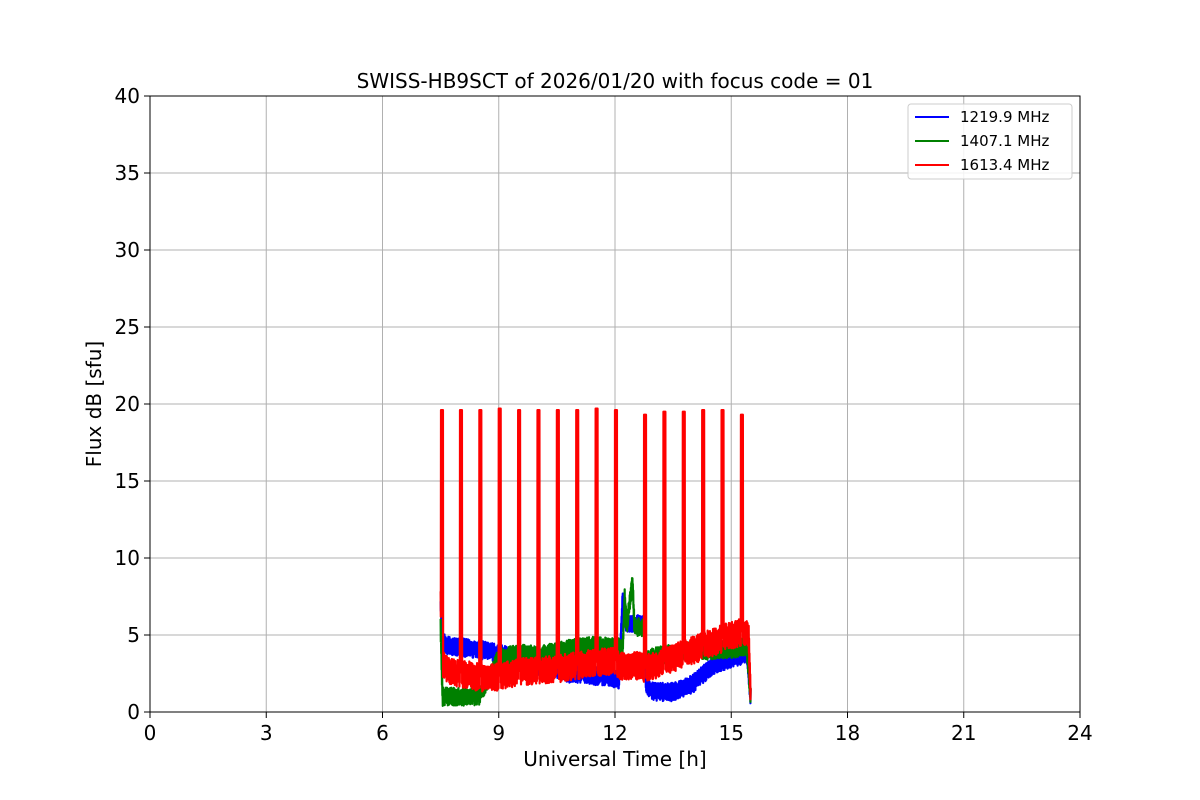 This screenshot has height=800, width=1200. What do you see at coordinates (614, 733) in the screenshot?
I see `x-tick-label: 12` at bounding box center [614, 733].